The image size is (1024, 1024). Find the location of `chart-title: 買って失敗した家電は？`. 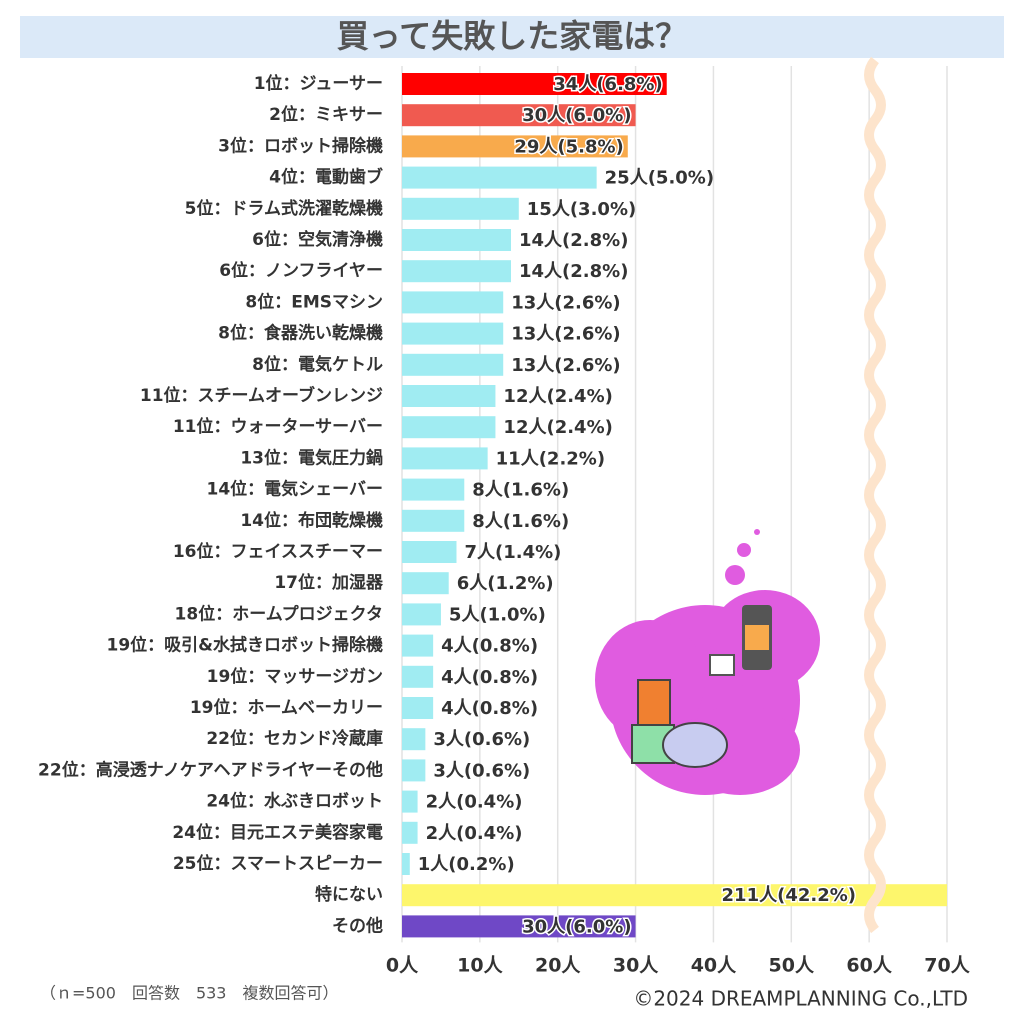

chart-title: 買って失敗した家電は？ is located at coordinates (512, 36).